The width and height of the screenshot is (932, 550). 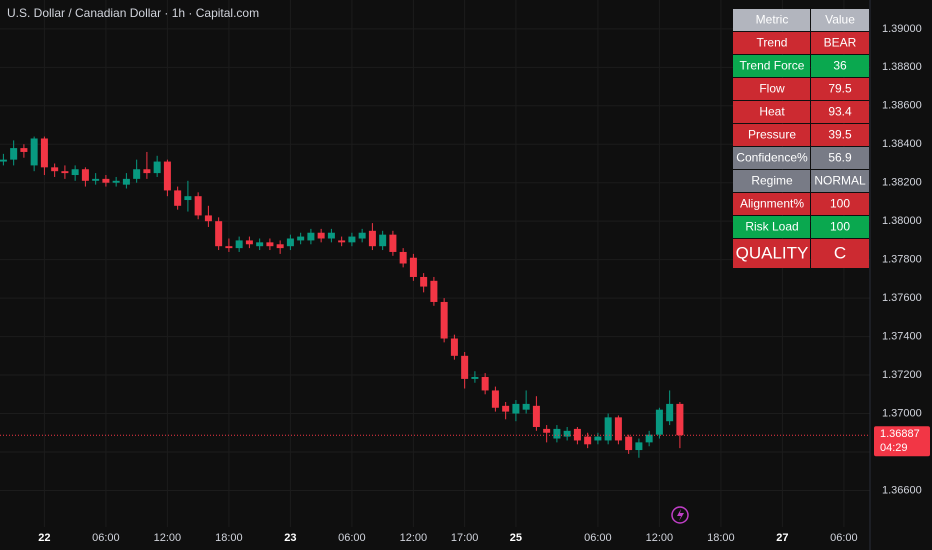 What do you see at coordinates (840, 66) in the screenshot?
I see `table-text: 36` at bounding box center [840, 66].